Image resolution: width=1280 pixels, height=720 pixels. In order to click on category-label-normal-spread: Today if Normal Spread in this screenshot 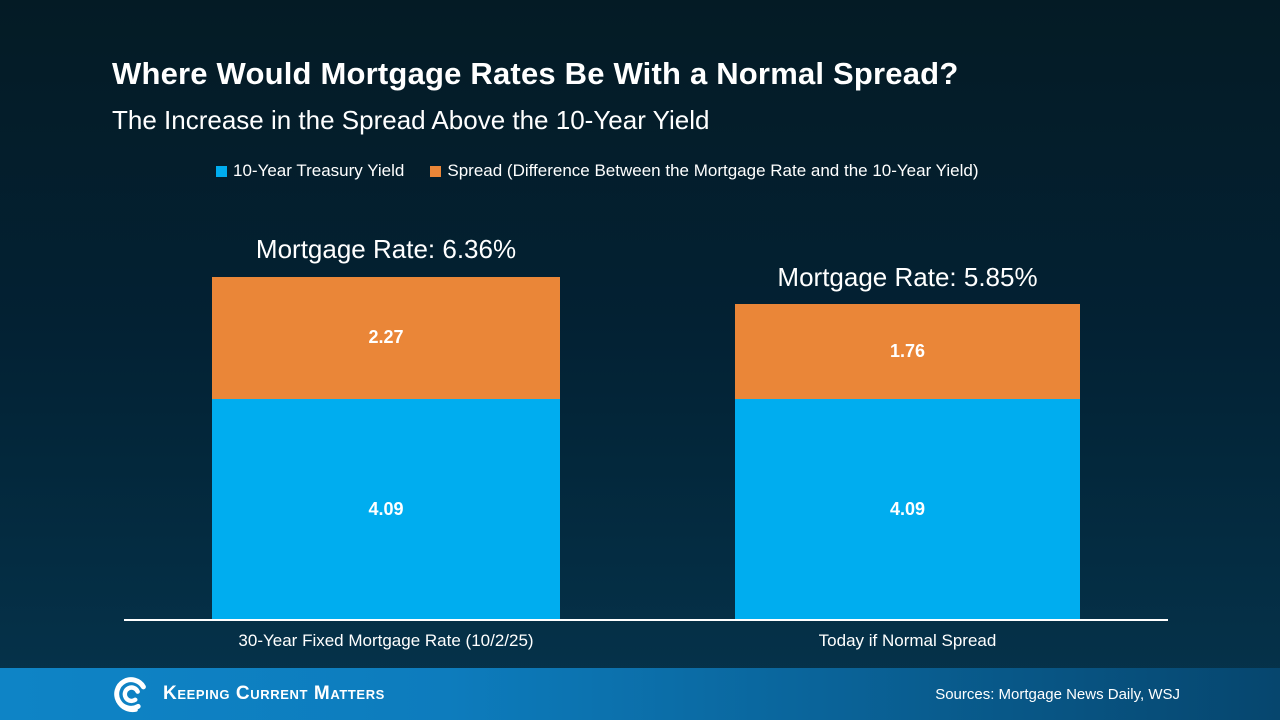, I will do `click(907, 640)`.